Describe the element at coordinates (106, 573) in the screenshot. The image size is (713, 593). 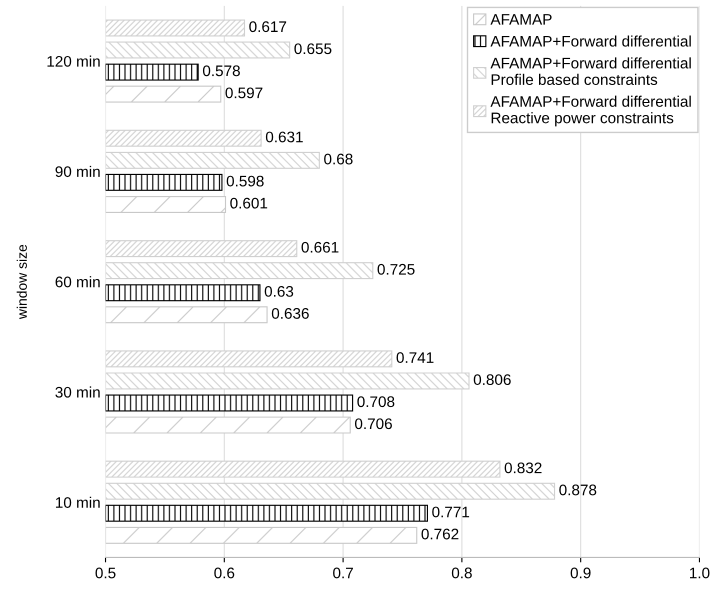
I see `x-tick-label: 0.5` at that location.